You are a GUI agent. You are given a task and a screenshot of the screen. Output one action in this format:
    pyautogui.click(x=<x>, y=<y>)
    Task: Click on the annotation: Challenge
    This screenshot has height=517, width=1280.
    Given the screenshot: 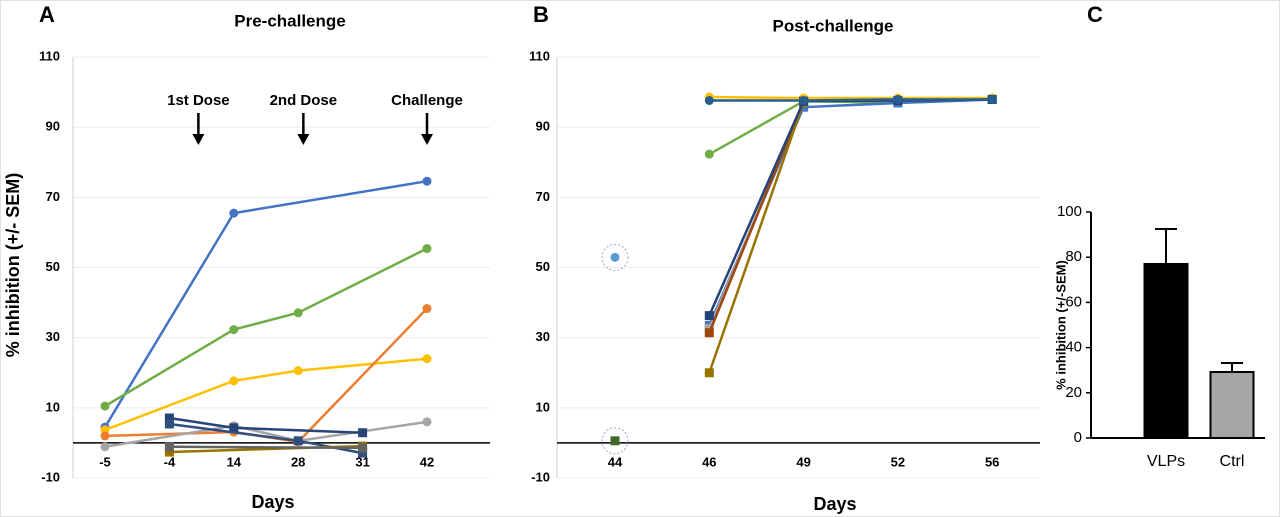 What is the action you would take?
    pyautogui.click(x=427, y=100)
    